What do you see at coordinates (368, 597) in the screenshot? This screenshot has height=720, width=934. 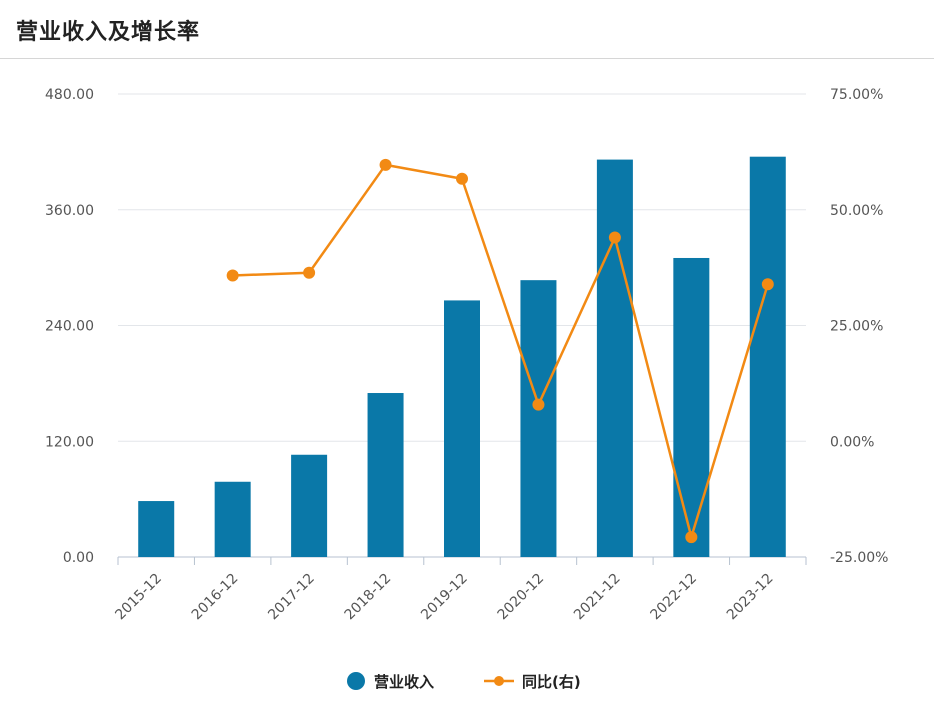 I see `x-tick-label: 2018-12` at bounding box center [368, 597].